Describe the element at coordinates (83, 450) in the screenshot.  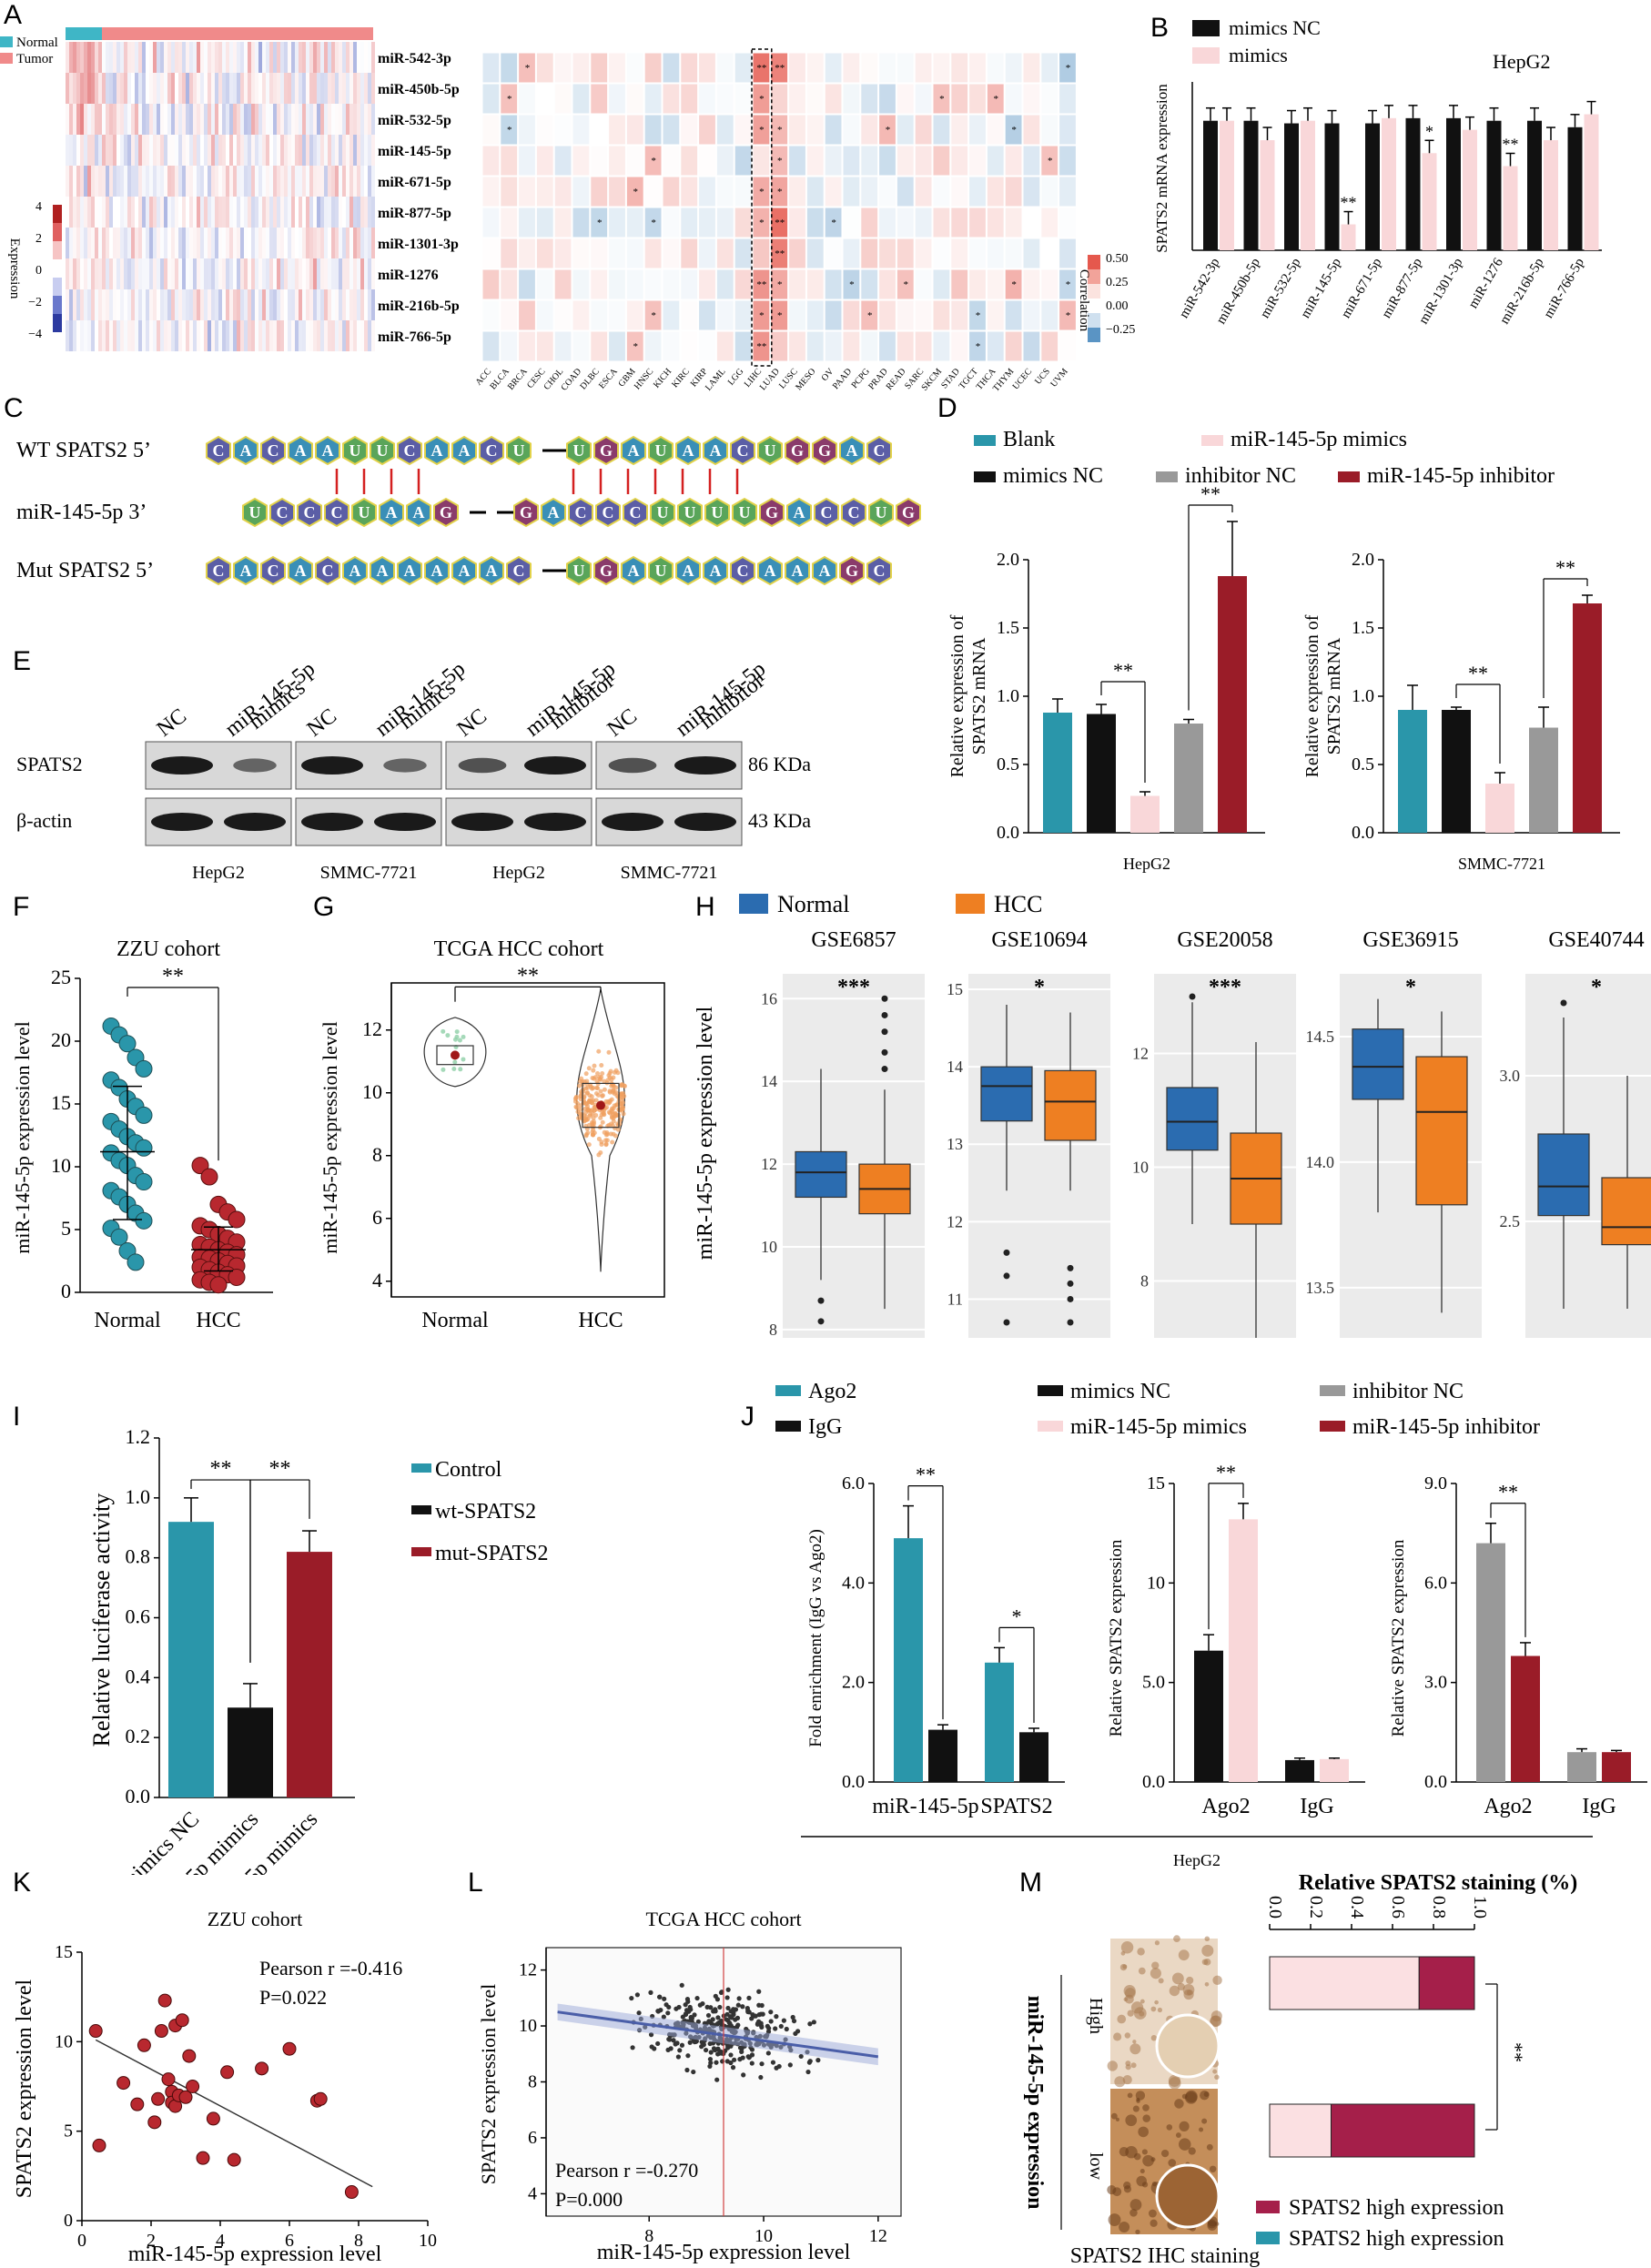
I see `sequence-row-label: WT SPATS2 5’` at that location.